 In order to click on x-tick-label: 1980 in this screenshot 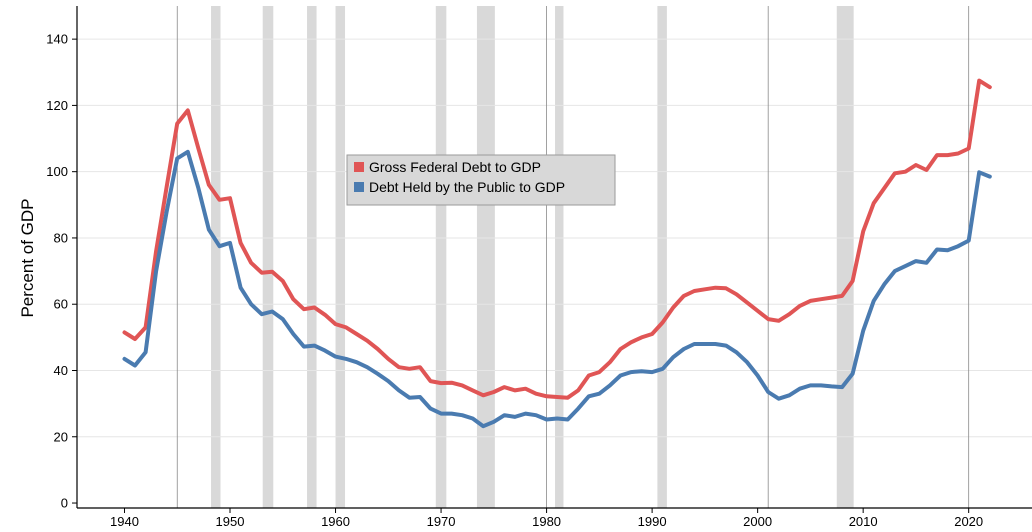, I will do `click(546, 521)`.